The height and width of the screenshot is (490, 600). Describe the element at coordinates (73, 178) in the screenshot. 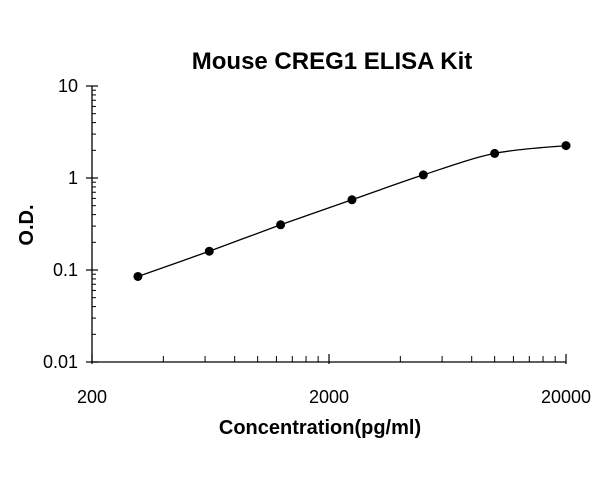

I see `y-tick-label: 1` at that location.